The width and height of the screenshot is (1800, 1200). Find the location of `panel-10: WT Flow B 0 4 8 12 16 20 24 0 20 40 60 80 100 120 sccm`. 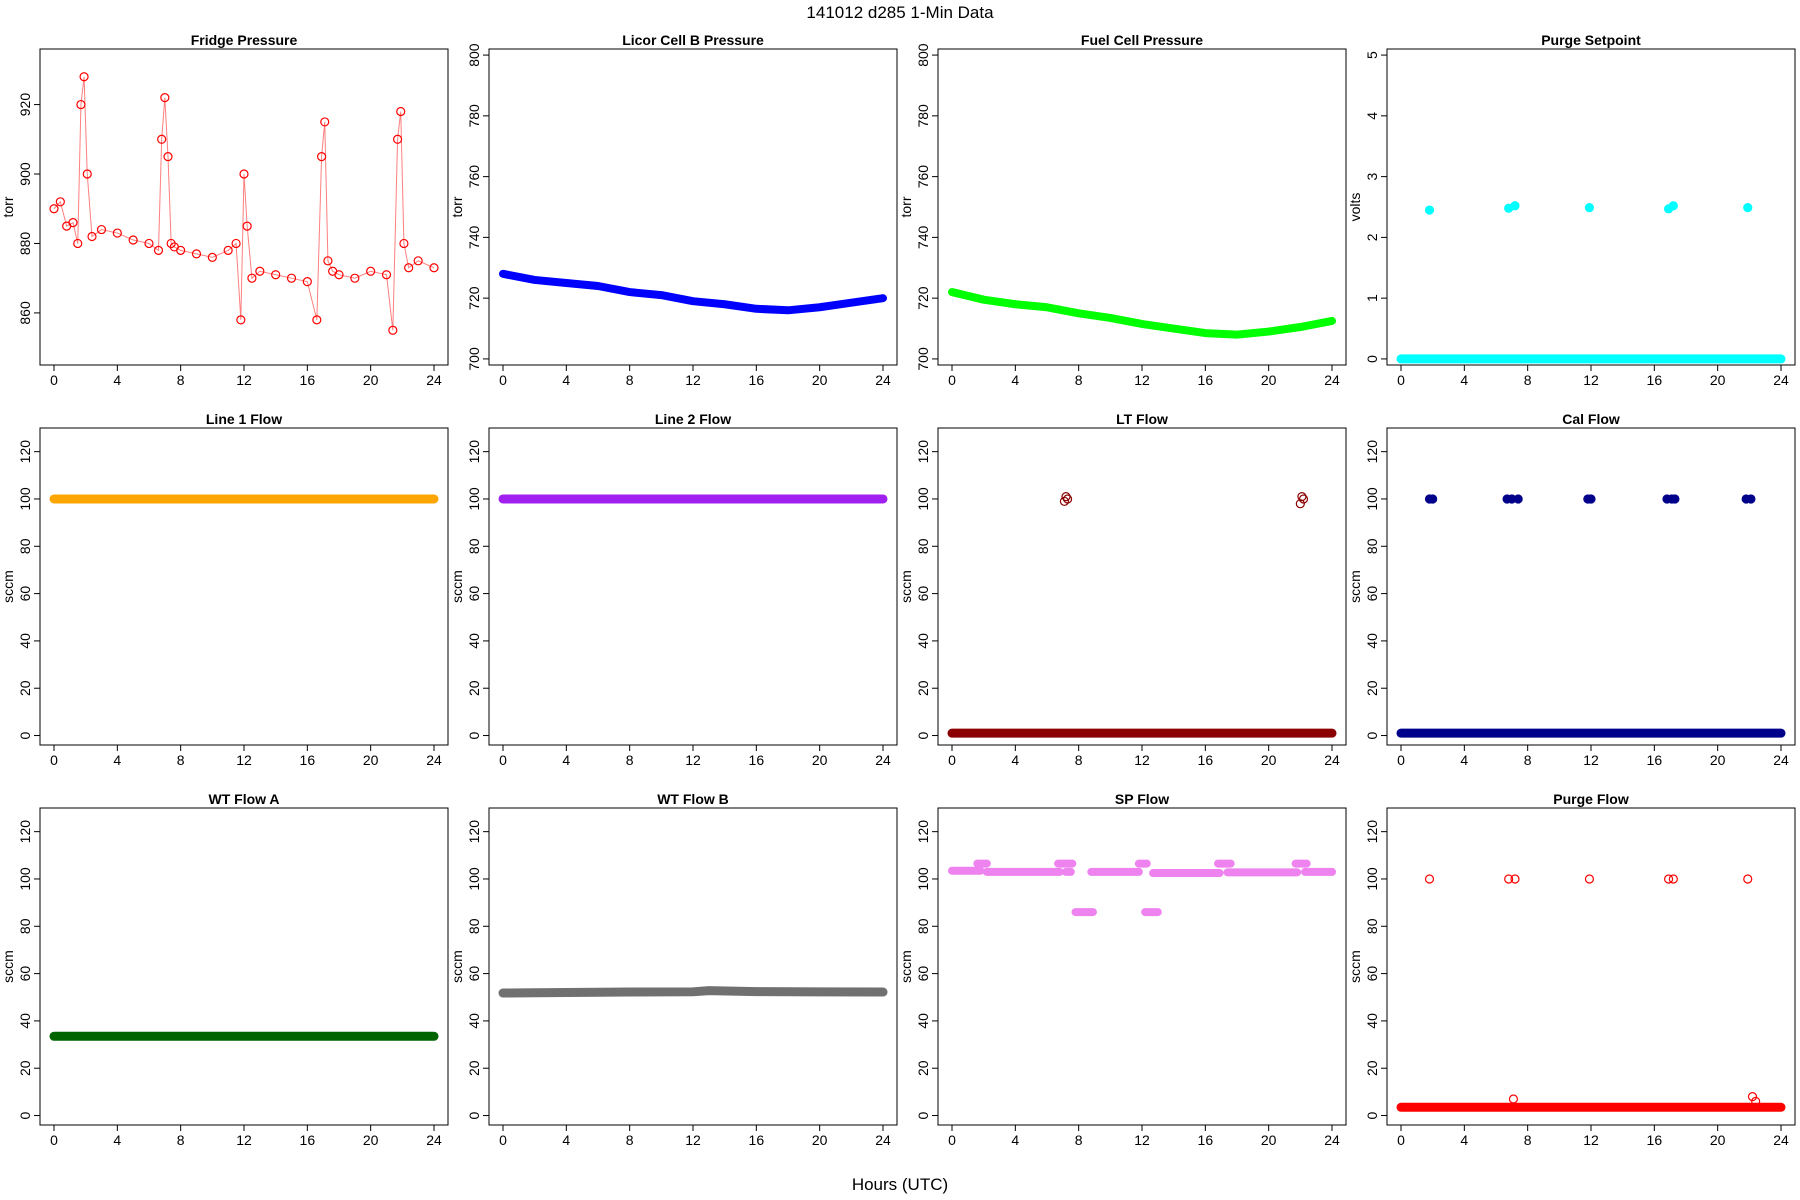

panel-10: WT Flow B 0 4 8 12 16 20 24 0 20 40 60 80 100 120 sccm is located at coordinates (673, 969).